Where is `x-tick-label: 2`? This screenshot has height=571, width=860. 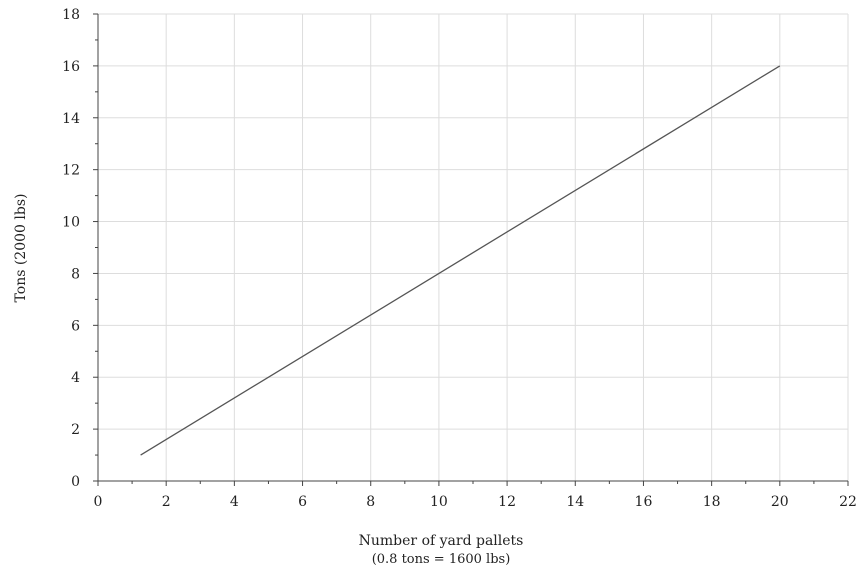
x-tick-label: 2 is located at coordinates (166, 502).